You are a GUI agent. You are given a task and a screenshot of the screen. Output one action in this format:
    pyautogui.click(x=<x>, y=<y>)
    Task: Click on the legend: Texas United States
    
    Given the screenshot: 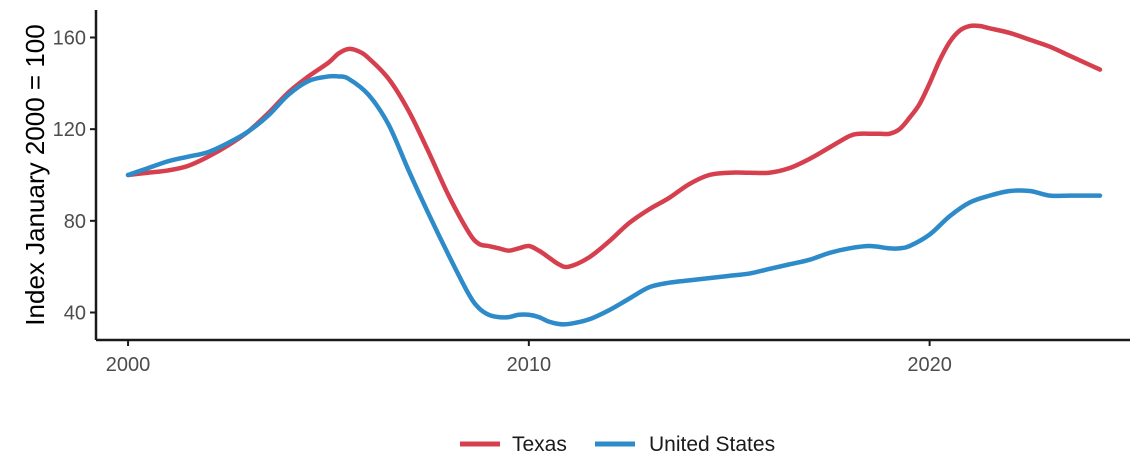 What is the action you would take?
    pyautogui.click(x=617, y=444)
    